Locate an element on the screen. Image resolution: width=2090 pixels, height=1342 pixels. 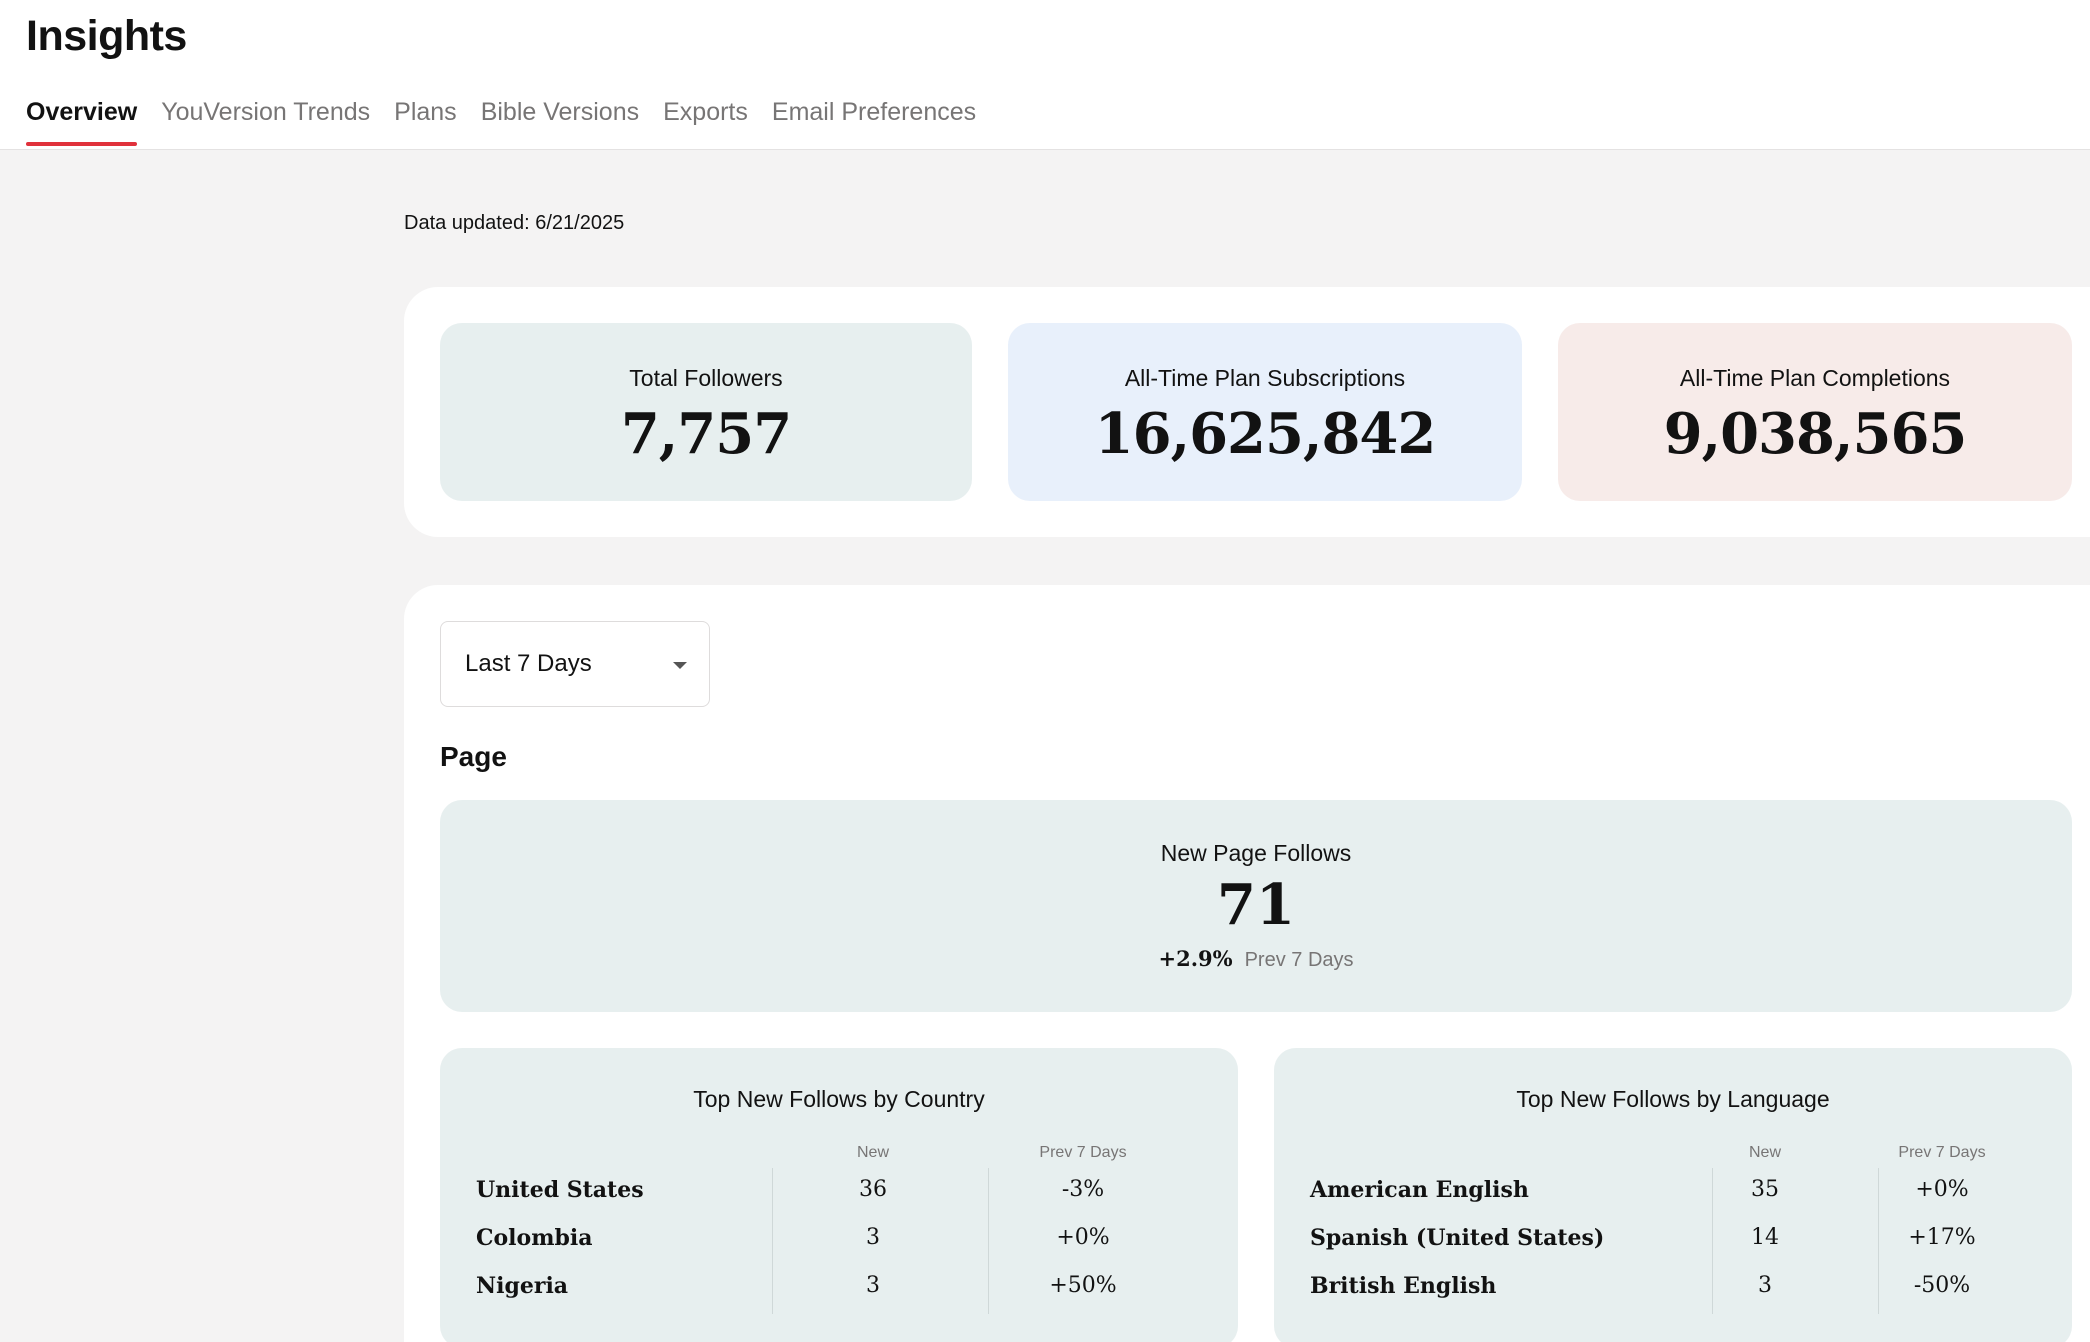
new-page-follows-stat: New Page Follows 71 +2.9% Prev 7 Days is located at coordinates (1256, 906).